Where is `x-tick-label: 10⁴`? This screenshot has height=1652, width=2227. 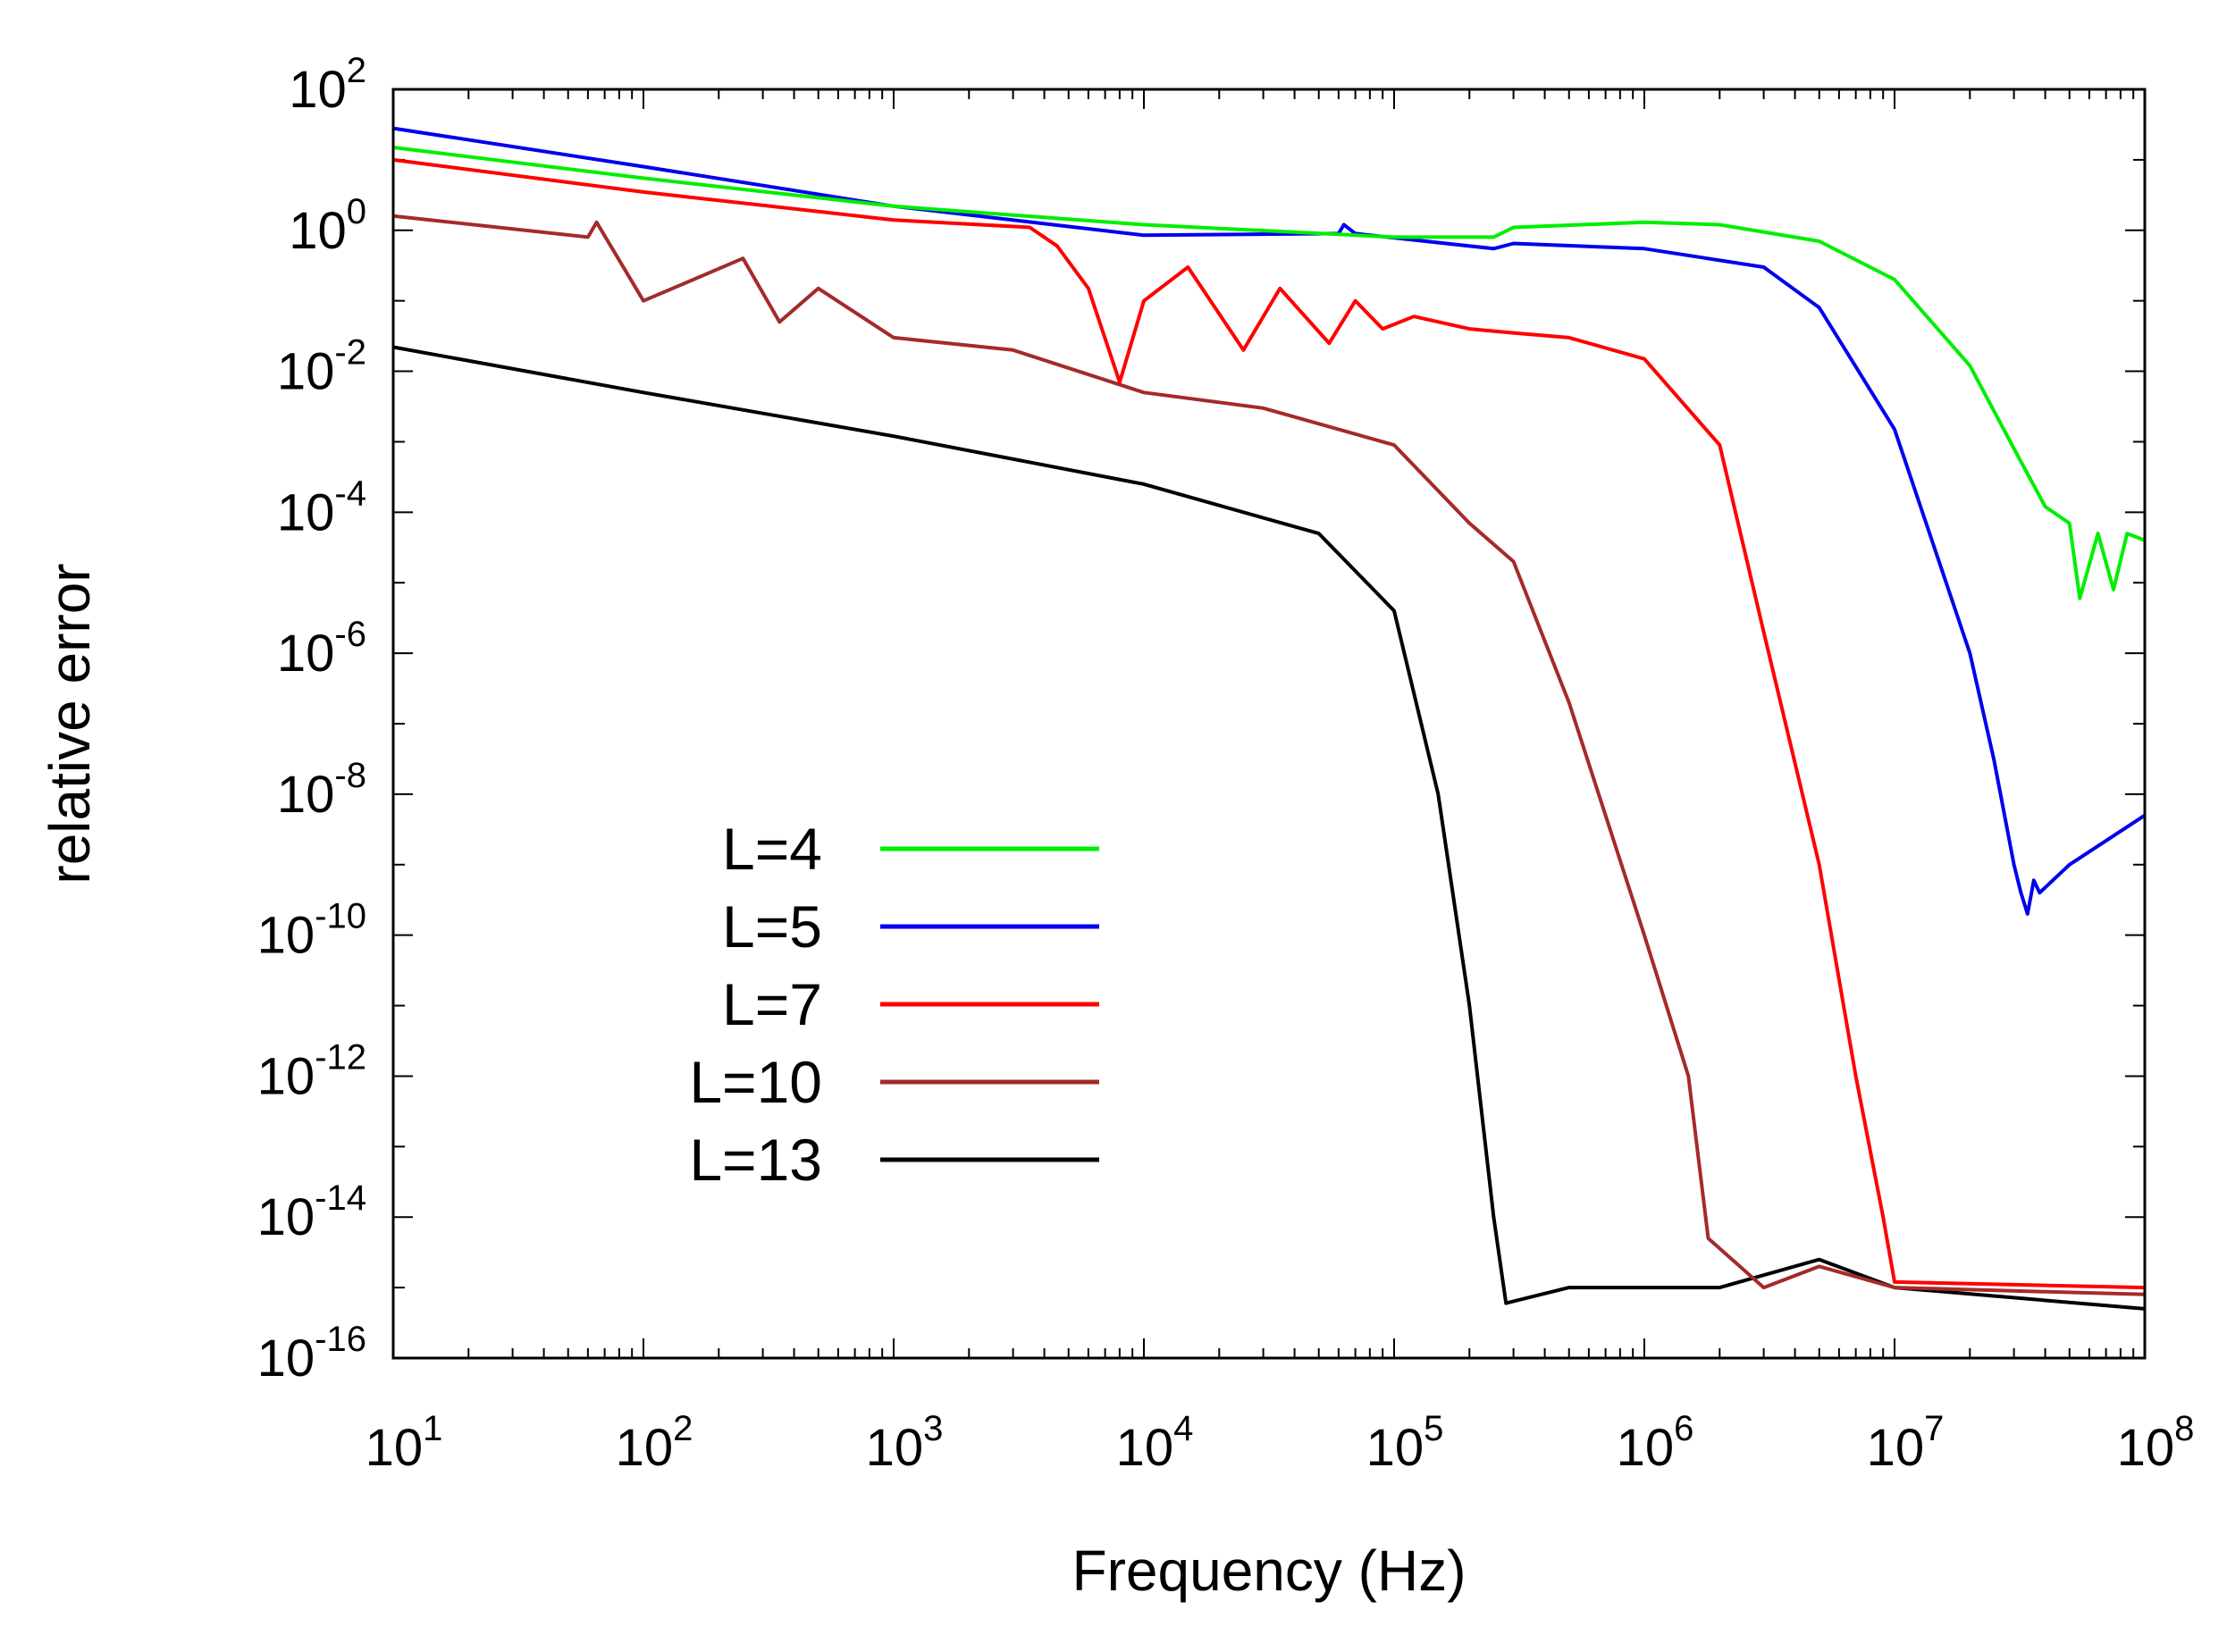 x-tick-label: 10⁴ is located at coordinates (1155, 1443).